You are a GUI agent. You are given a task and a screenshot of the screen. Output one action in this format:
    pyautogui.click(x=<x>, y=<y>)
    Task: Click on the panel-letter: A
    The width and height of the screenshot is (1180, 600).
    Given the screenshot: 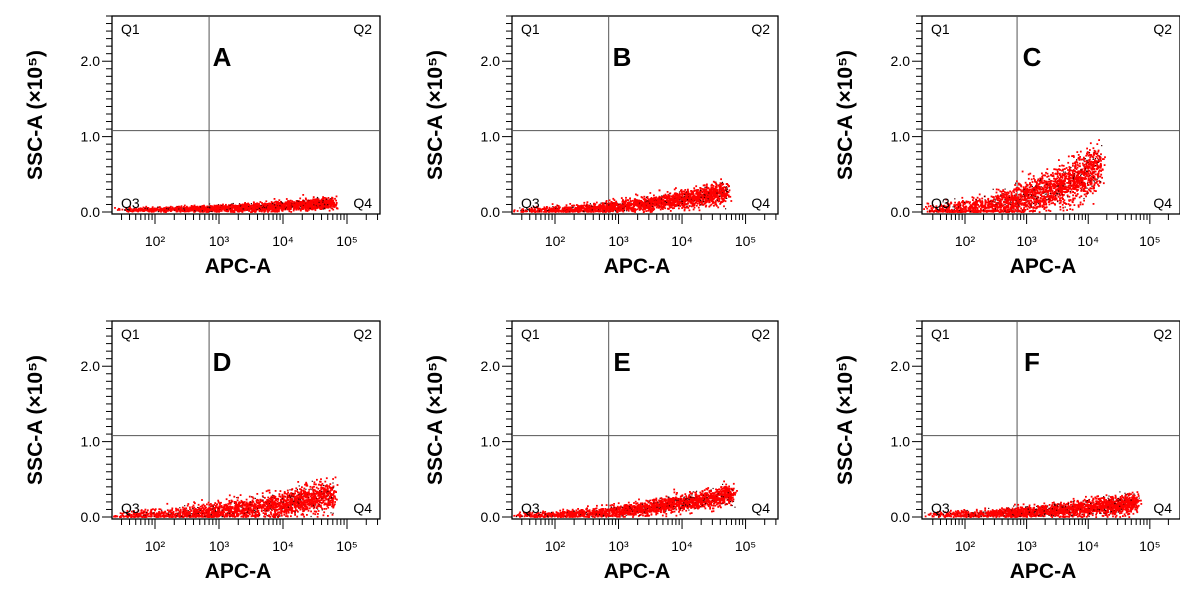 What is the action you would take?
    pyautogui.click(x=222, y=57)
    